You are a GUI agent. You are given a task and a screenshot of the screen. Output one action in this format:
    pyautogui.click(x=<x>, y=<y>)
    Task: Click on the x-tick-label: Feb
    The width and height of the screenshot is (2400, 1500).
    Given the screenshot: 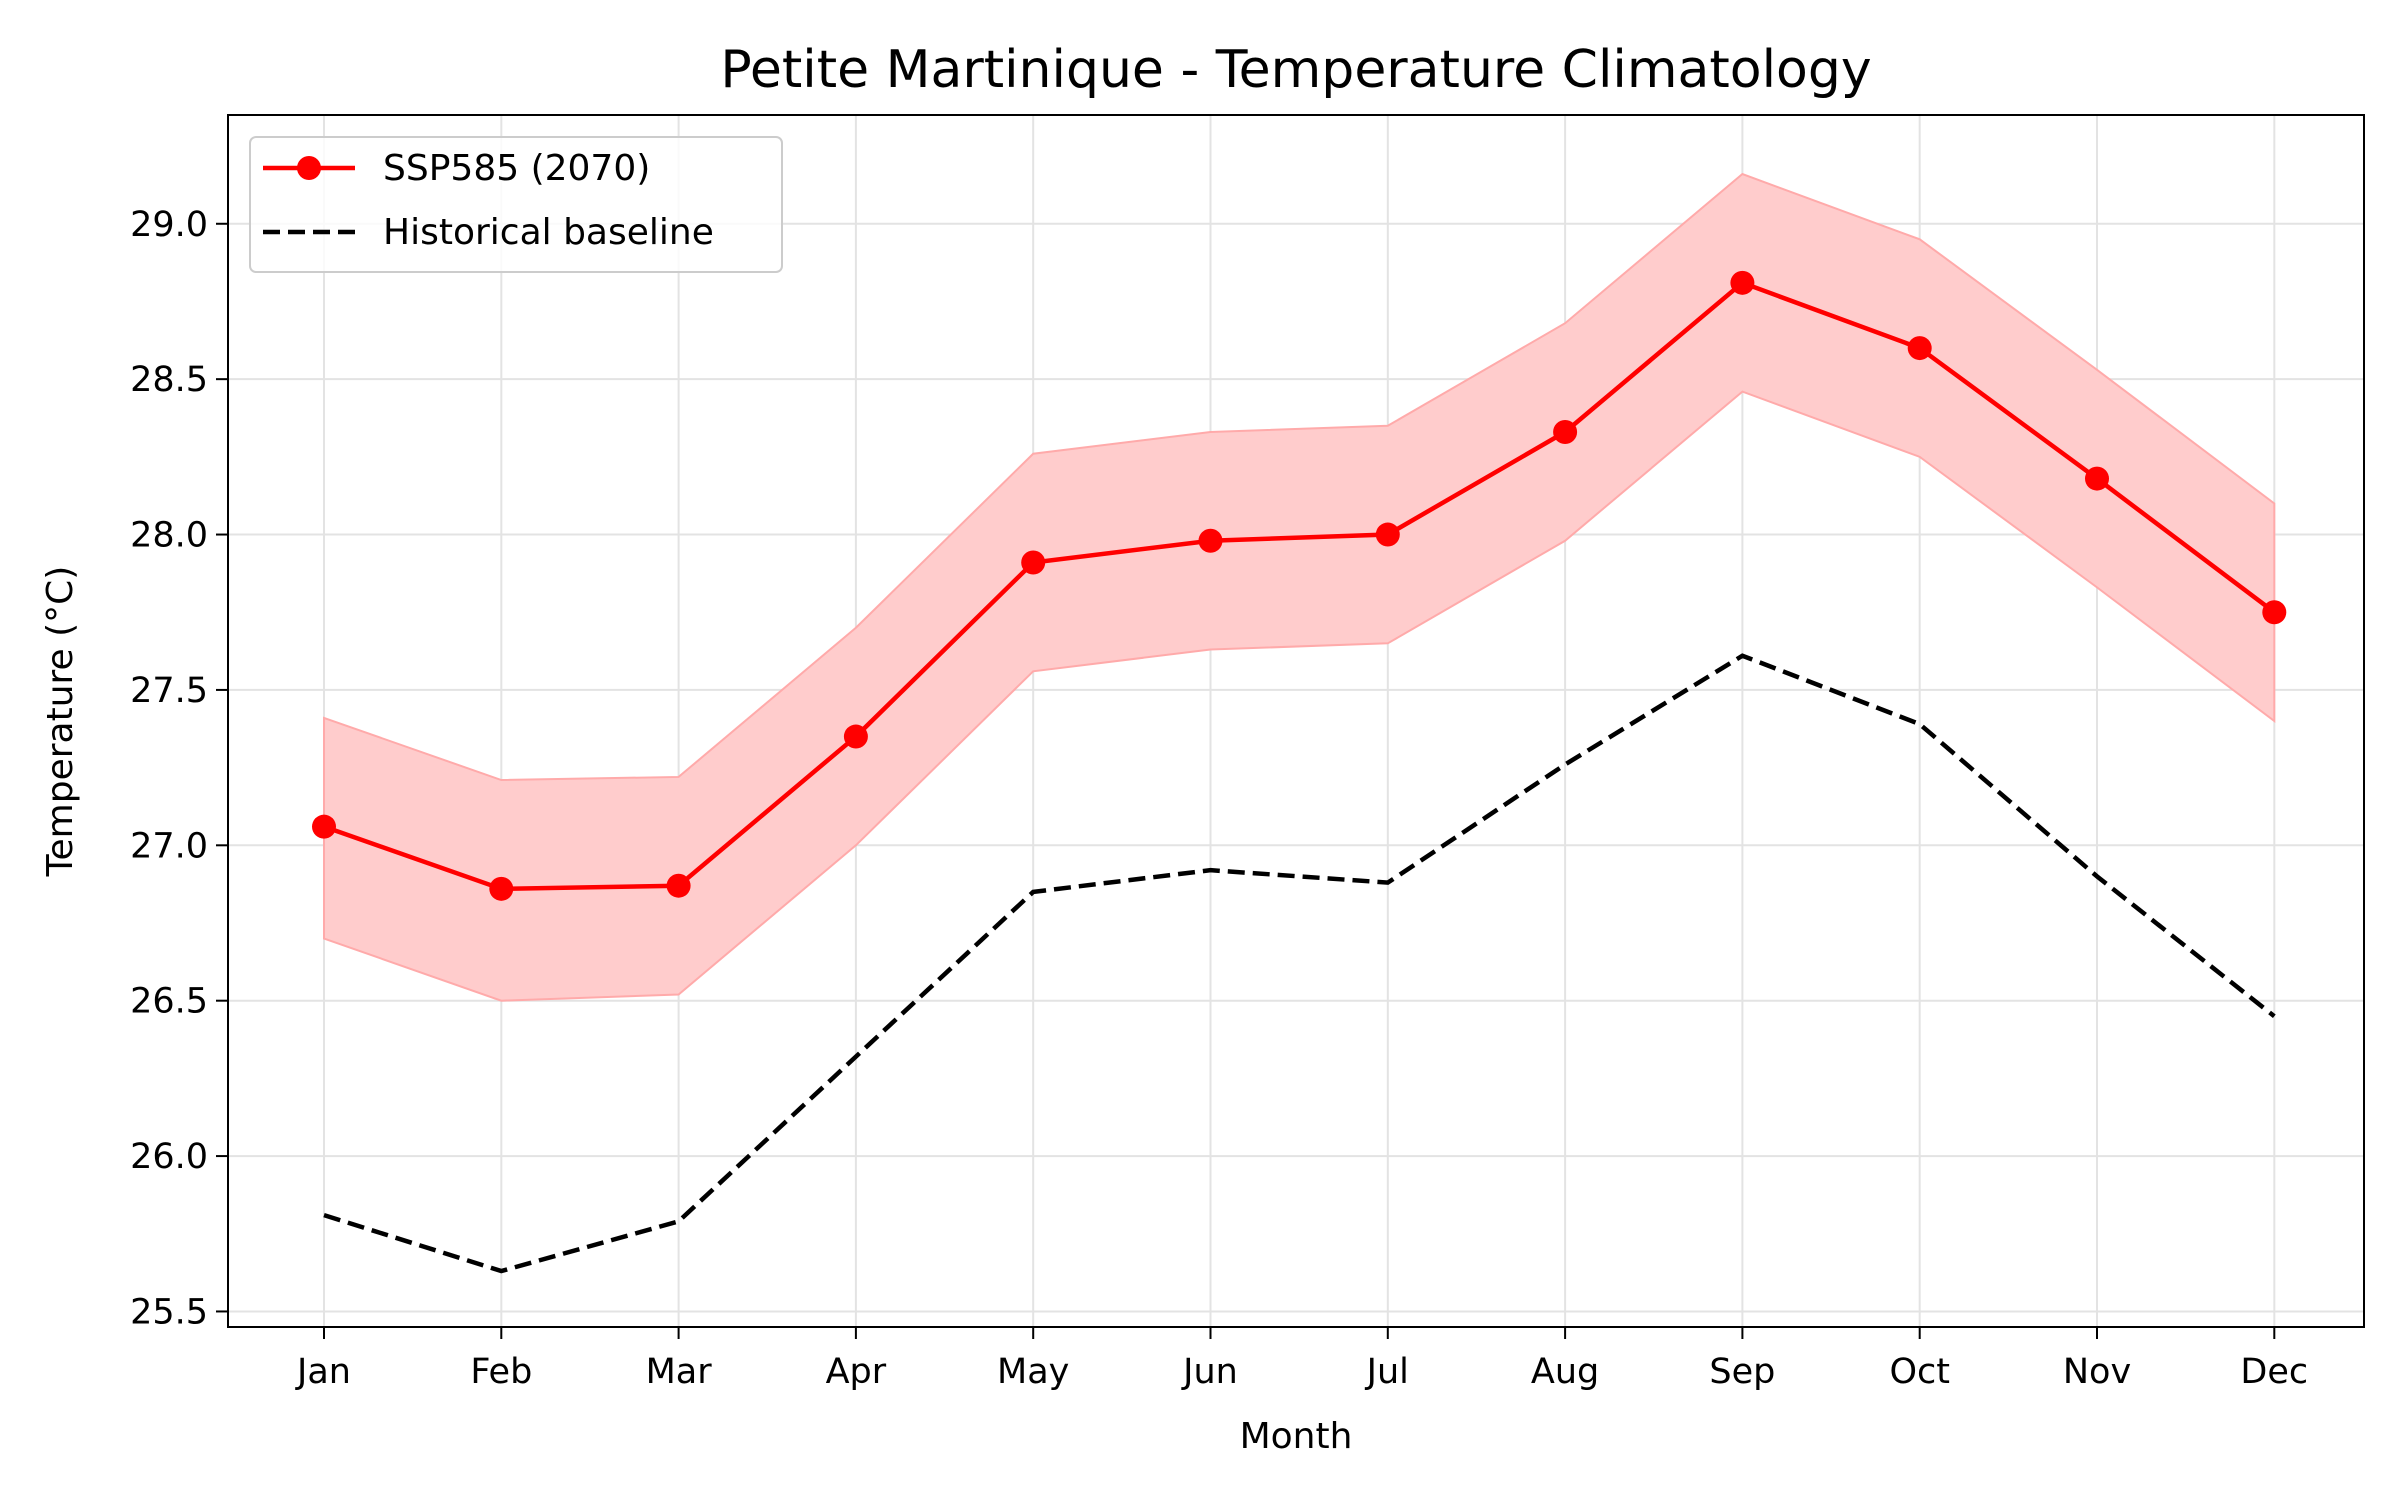 What is the action you would take?
    pyautogui.click(x=501, y=1372)
    